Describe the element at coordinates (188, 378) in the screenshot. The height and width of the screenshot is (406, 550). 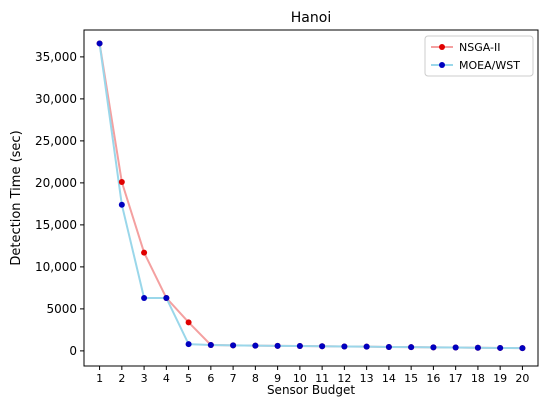
I see `x-tick-label: 5` at that location.